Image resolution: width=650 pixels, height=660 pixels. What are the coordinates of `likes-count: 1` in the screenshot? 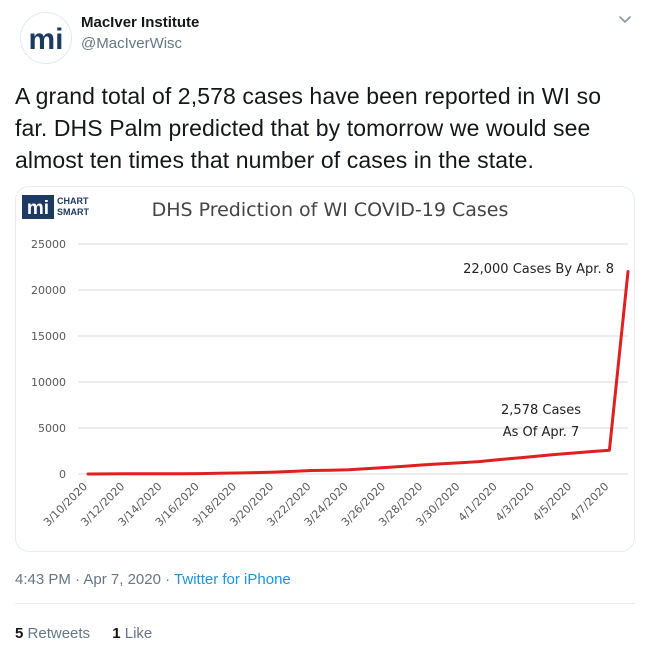 It's located at (116, 633).